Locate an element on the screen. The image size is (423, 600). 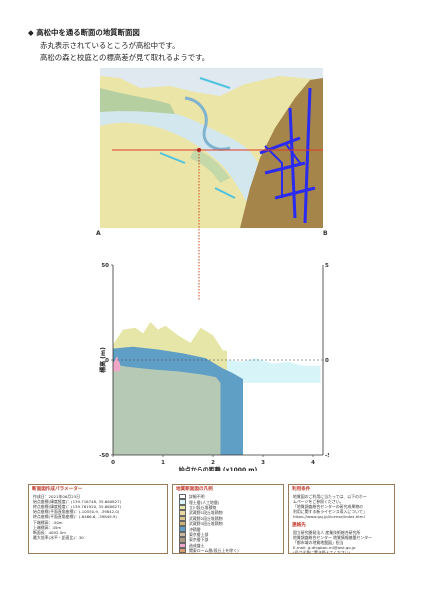
y-tick-label-right: 0 is located at coordinates (327, 361).